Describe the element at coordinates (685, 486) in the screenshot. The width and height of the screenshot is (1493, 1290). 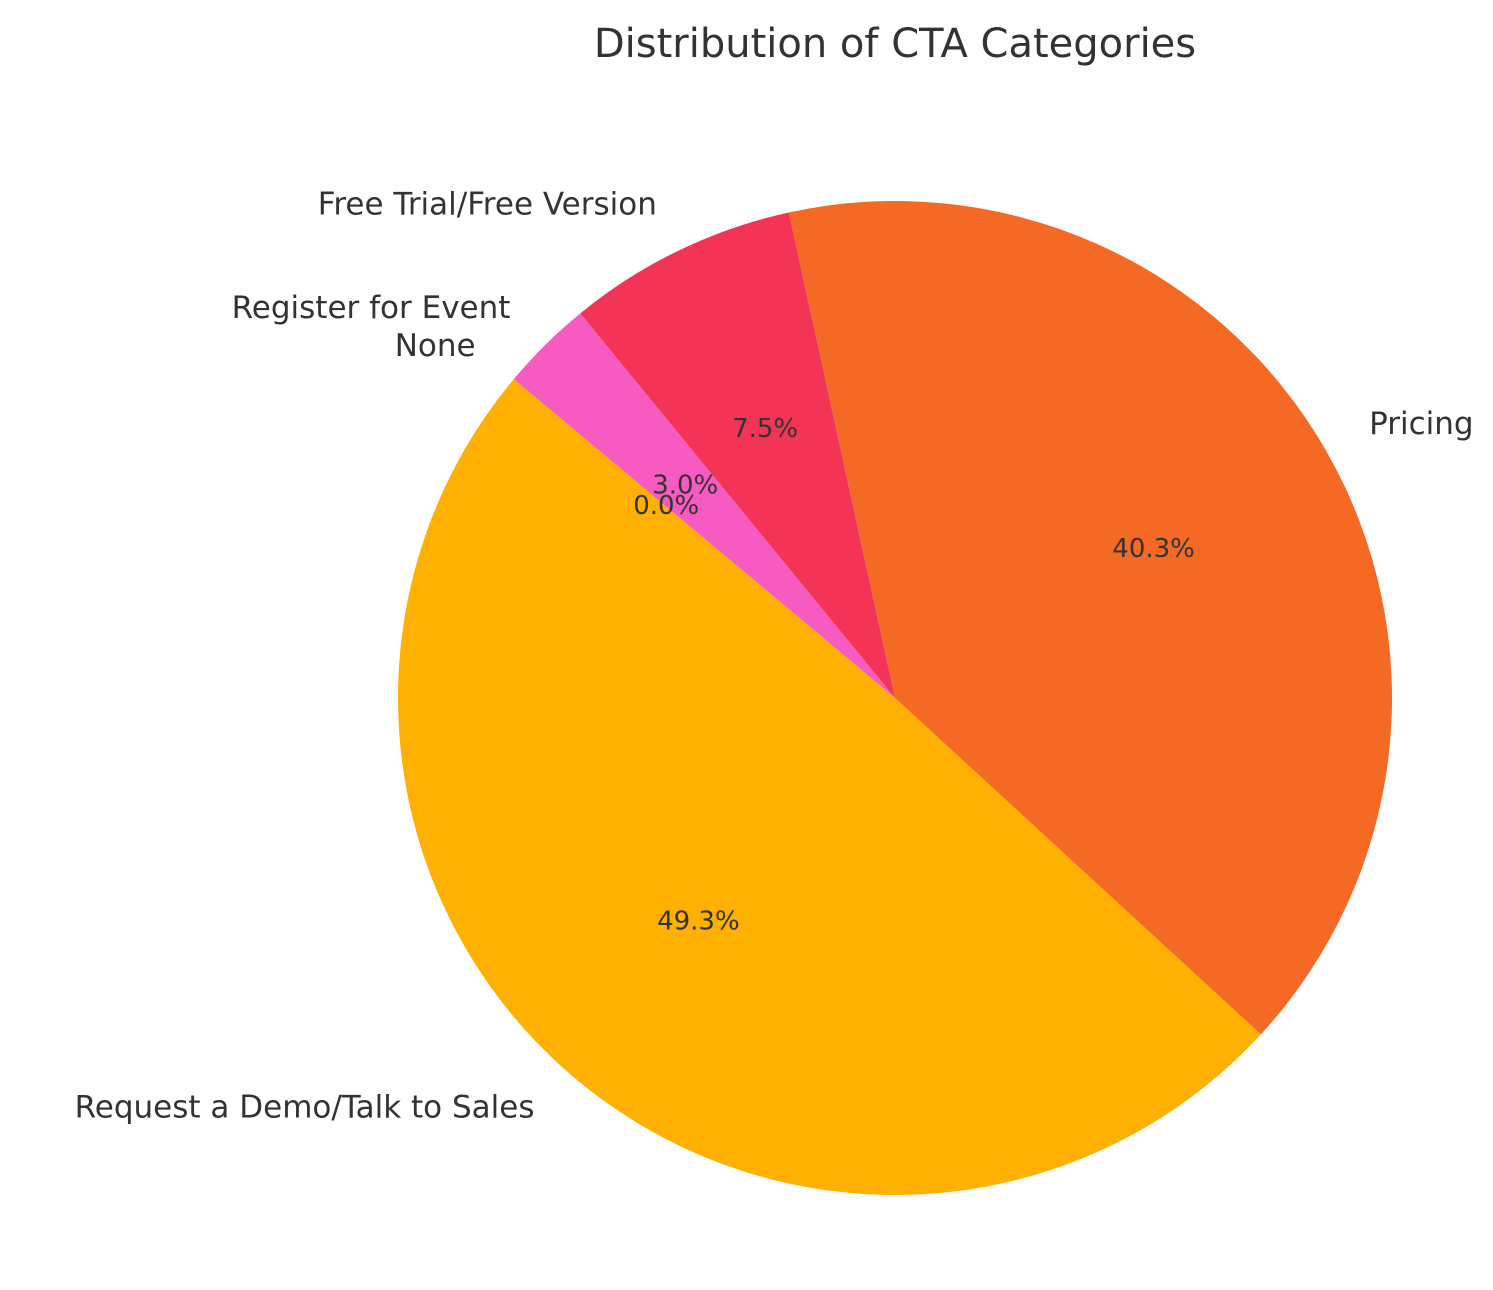
I see `value-label: 3.0%` at that location.